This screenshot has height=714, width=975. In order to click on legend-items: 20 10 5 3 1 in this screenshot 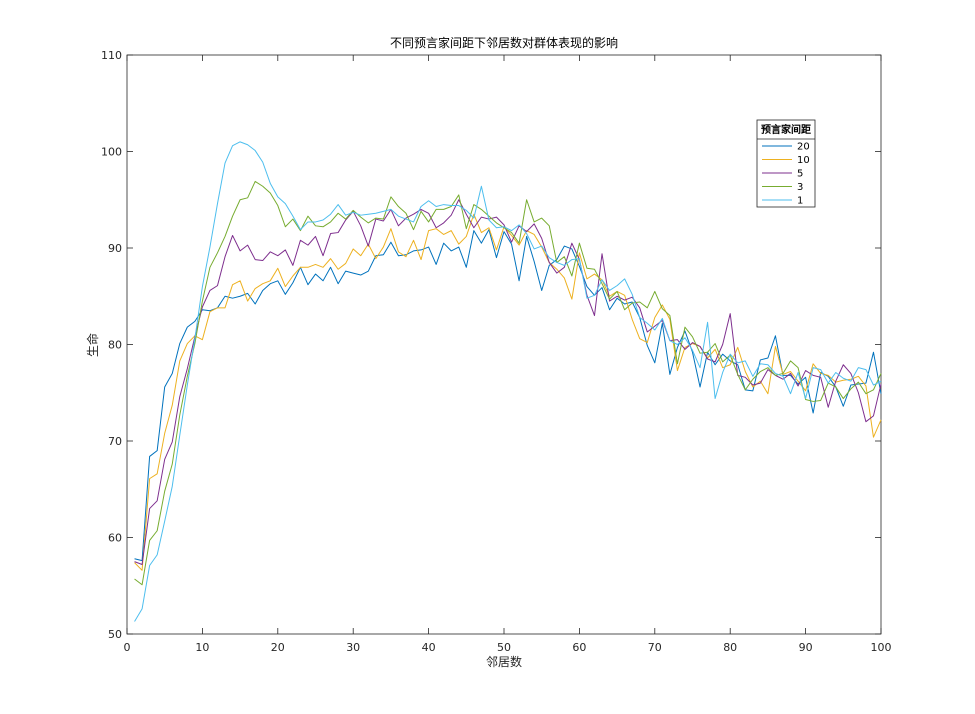, I will do `click(786, 174)`.